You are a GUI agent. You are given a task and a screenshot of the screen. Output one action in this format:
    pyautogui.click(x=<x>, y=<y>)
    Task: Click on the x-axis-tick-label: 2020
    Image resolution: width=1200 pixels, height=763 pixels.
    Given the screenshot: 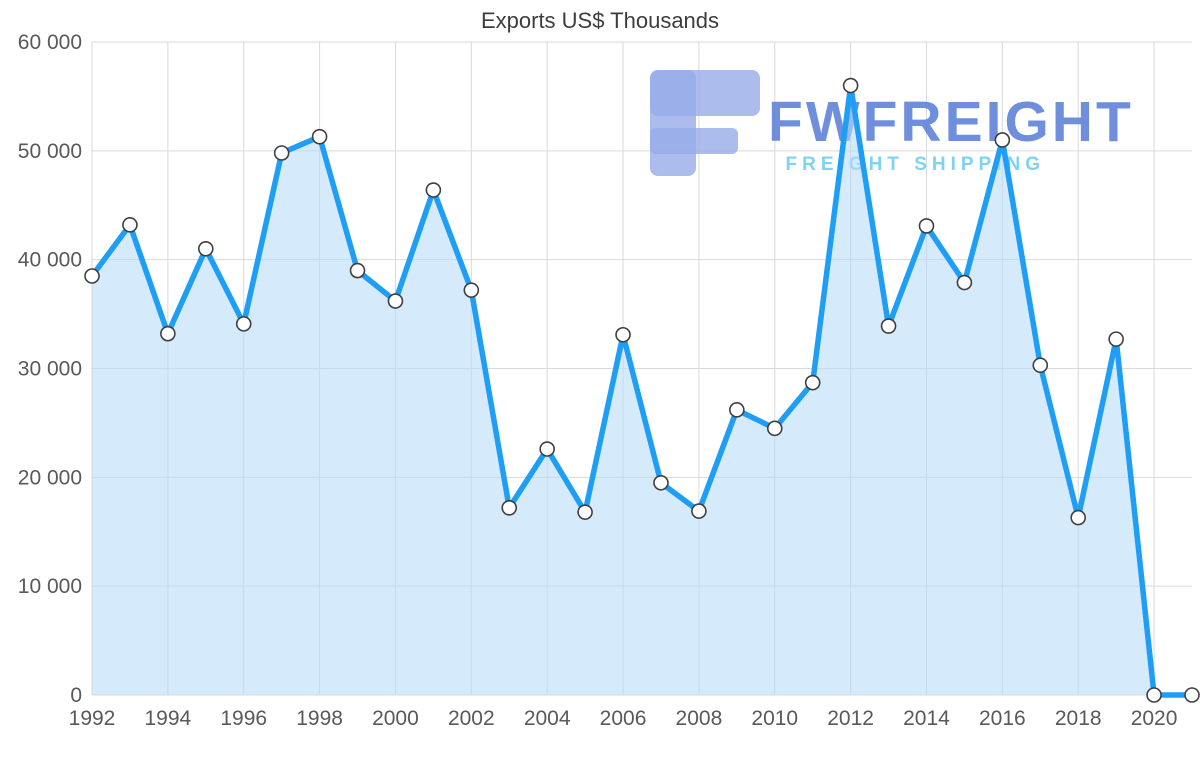 What is the action you would take?
    pyautogui.click(x=1154, y=718)
    